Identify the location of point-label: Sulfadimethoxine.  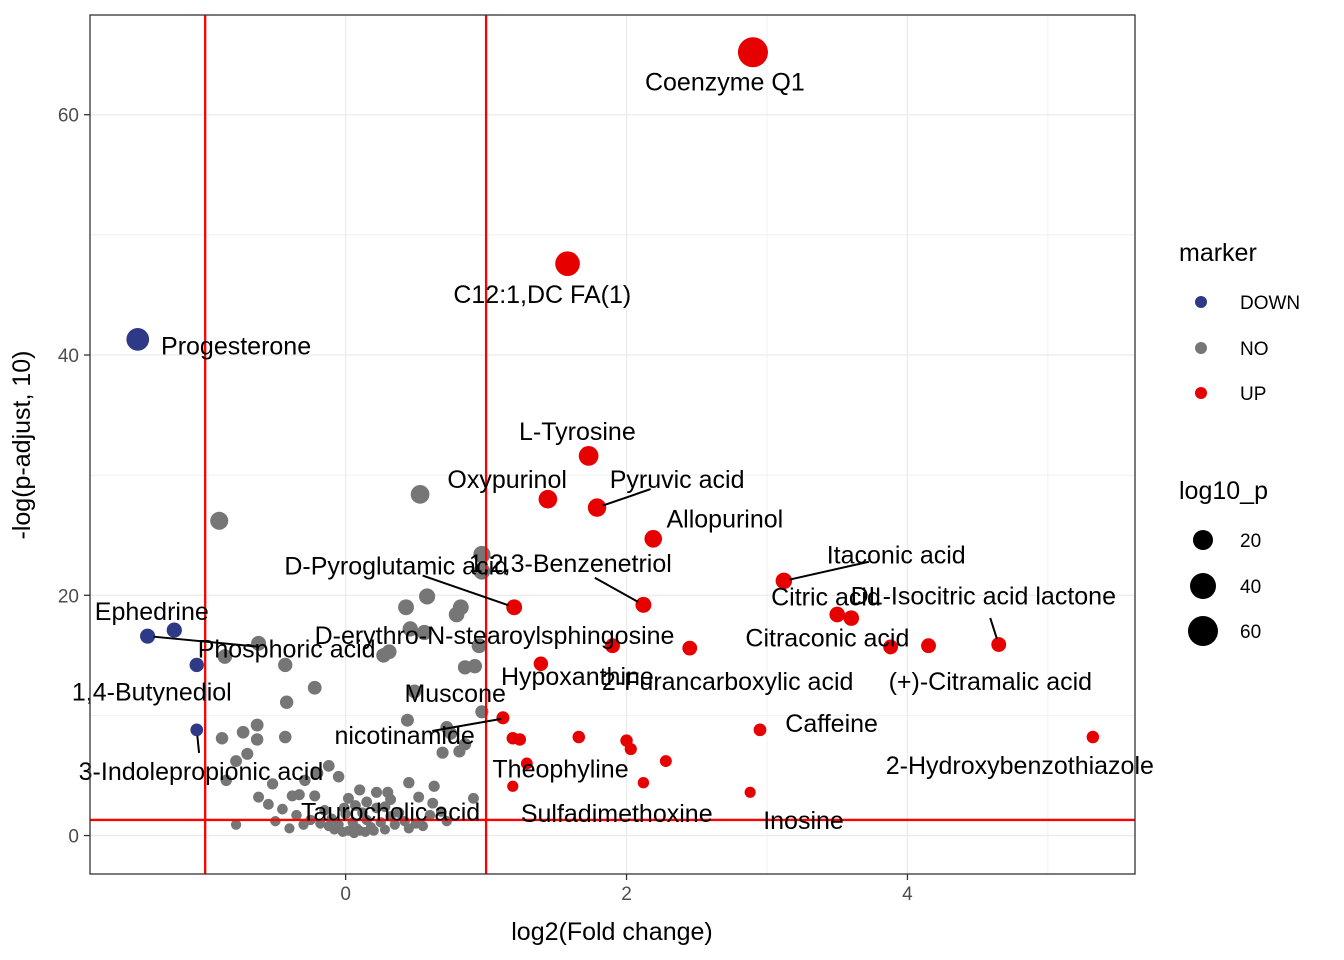
(617, 814).